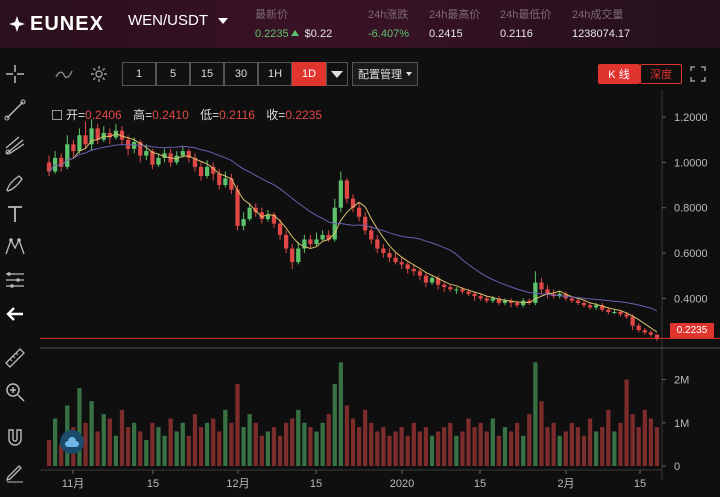  I want to click on crosshair-icon, so click(15, 74).